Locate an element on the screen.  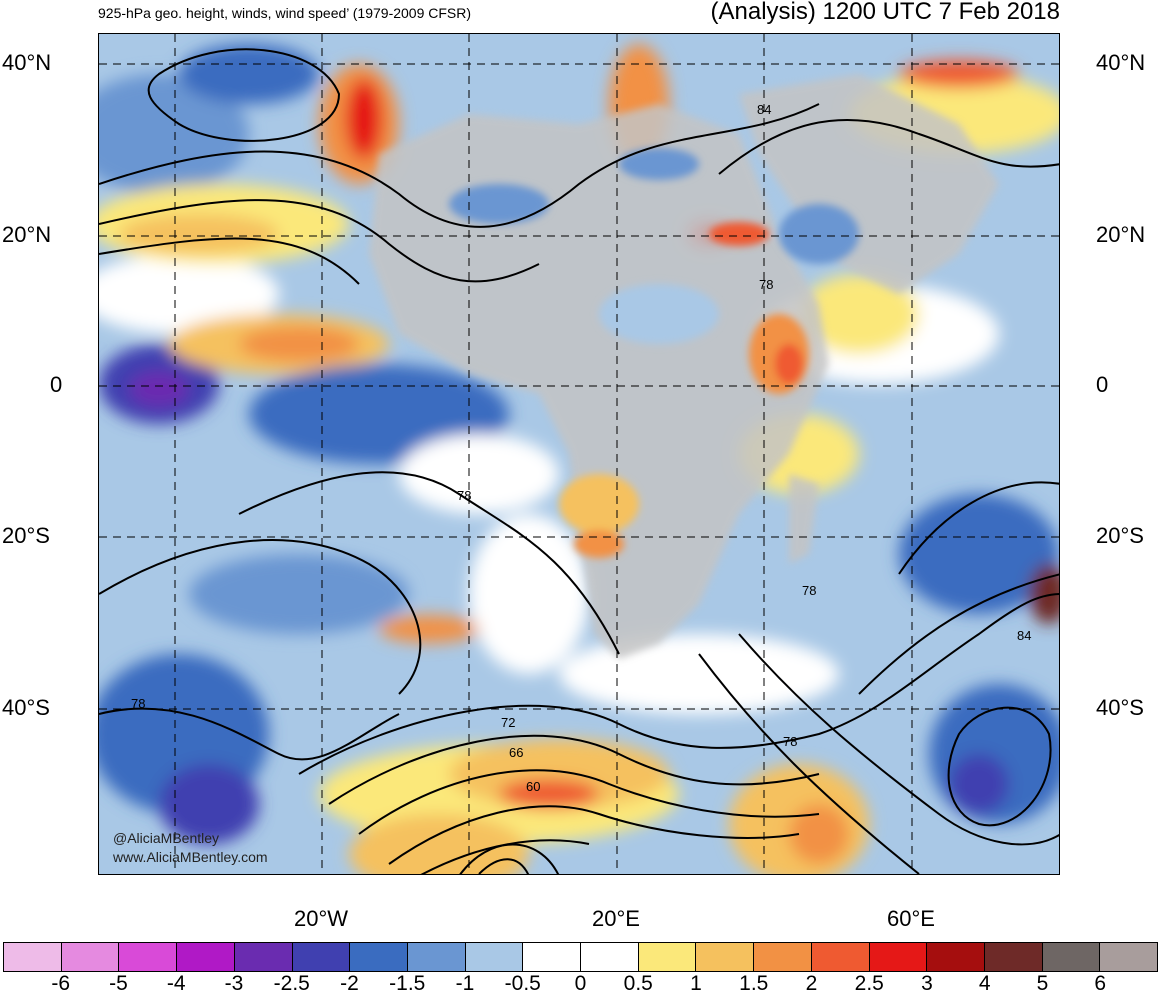
colorbar is located at coordinates (580, 957).